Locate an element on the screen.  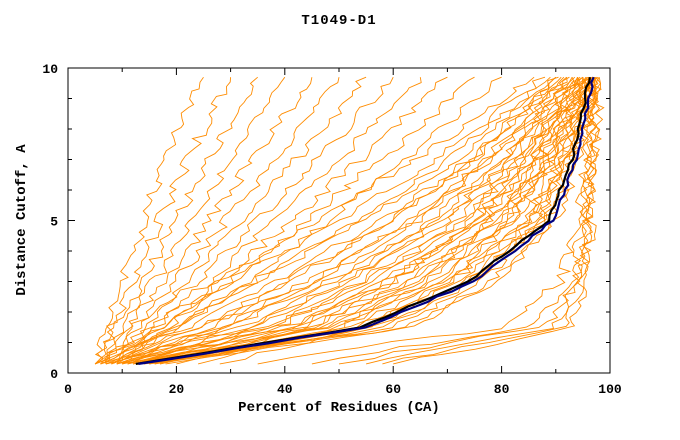
x-tick-label: 60 is located at coordinates (393, 389).